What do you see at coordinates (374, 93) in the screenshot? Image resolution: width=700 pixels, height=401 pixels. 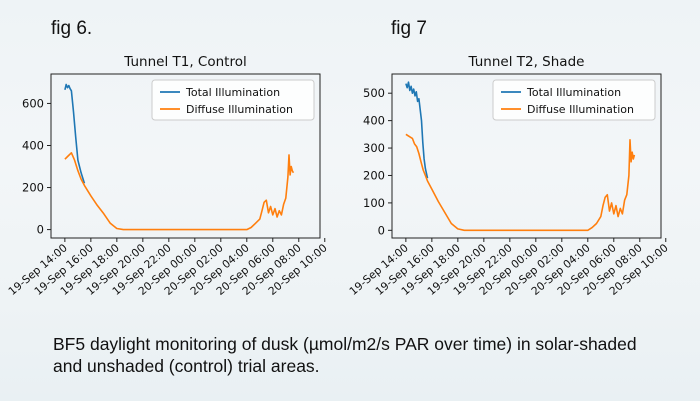 I see `chart2-ytick-label: 500` at bounding box center [374, 93].